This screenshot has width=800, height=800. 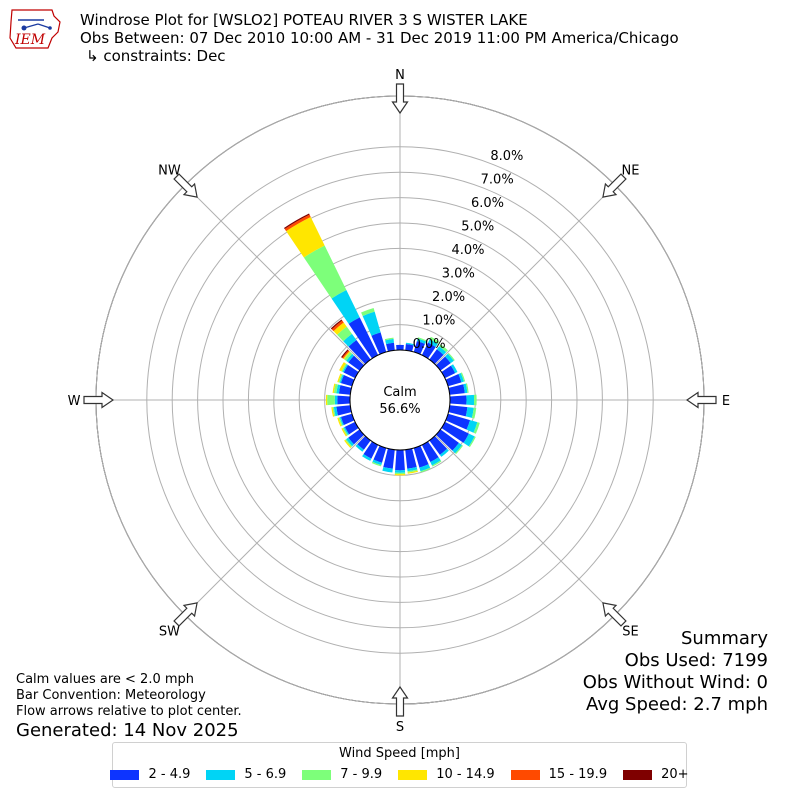 I want to click on radial-tick-label: 7.0%, so click(x=497, y=180).